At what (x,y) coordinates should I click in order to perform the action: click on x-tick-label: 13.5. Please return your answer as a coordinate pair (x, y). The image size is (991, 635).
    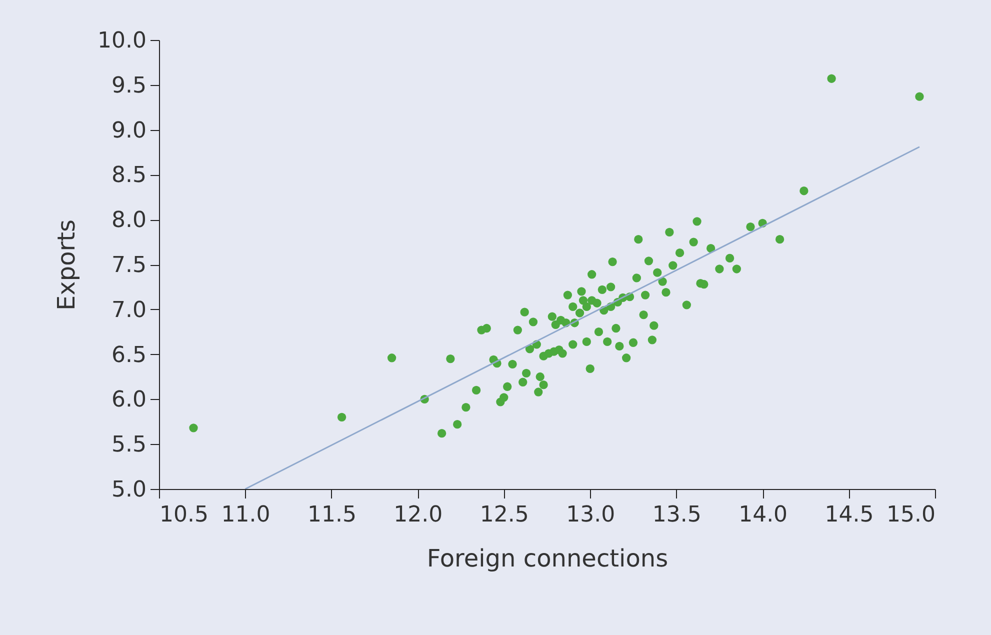
    Looking at the image, I should click on (677, 515).